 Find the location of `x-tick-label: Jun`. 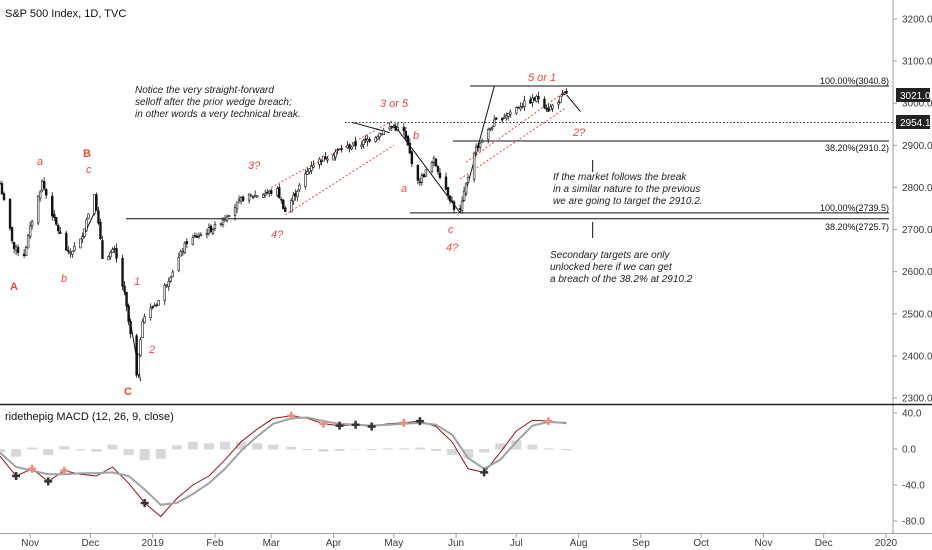

x-tick-label: Jun is located at coordinates (456, 543).